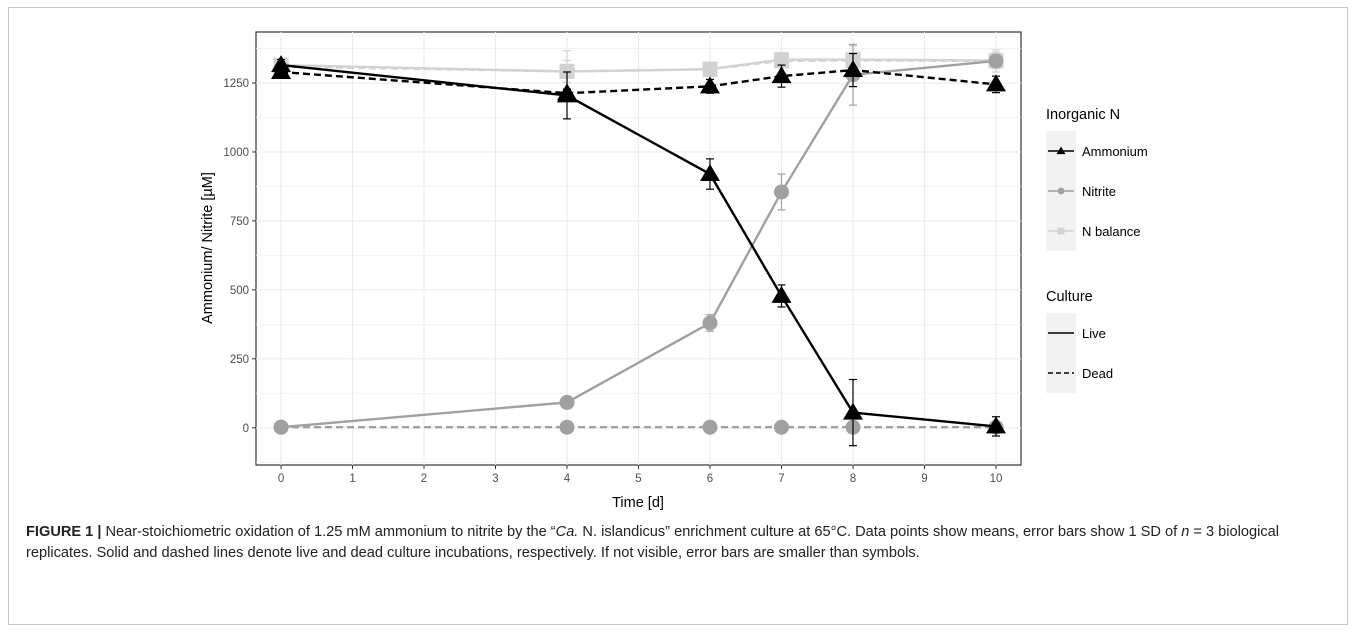 The width and height of the screenshot is (1357, 633). I want to click on y-tick-label: 750, so click(239, 222).